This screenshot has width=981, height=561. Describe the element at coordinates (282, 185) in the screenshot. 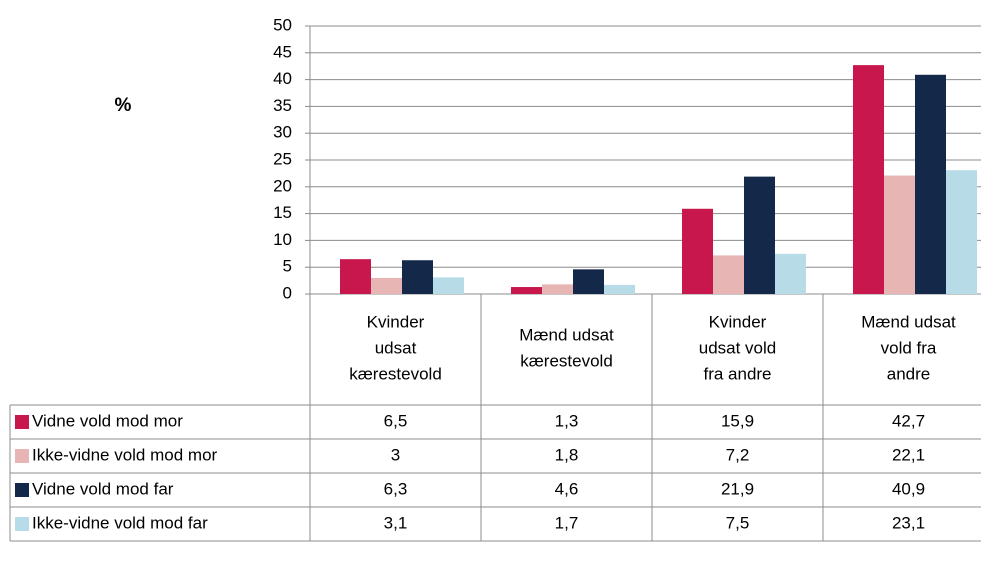

I see `y-tick-label: 20` at that location.